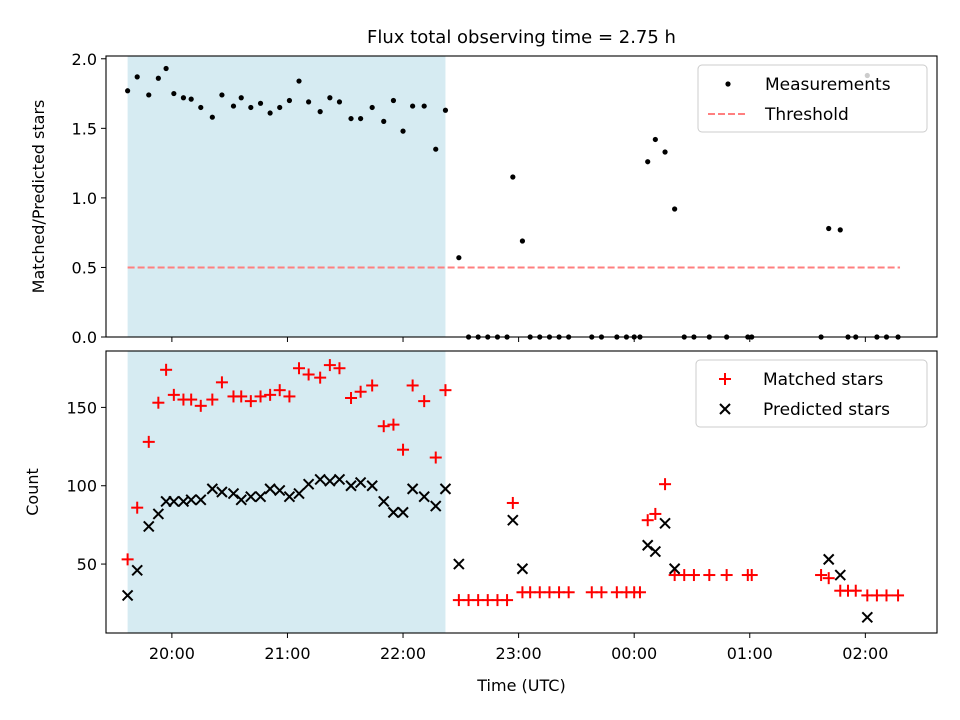 The image size is (960, 720). What do you see at coordinates (81, 407) in the screenshot?
I see `y-tick-label: 150` at bounding box center [81, 407].